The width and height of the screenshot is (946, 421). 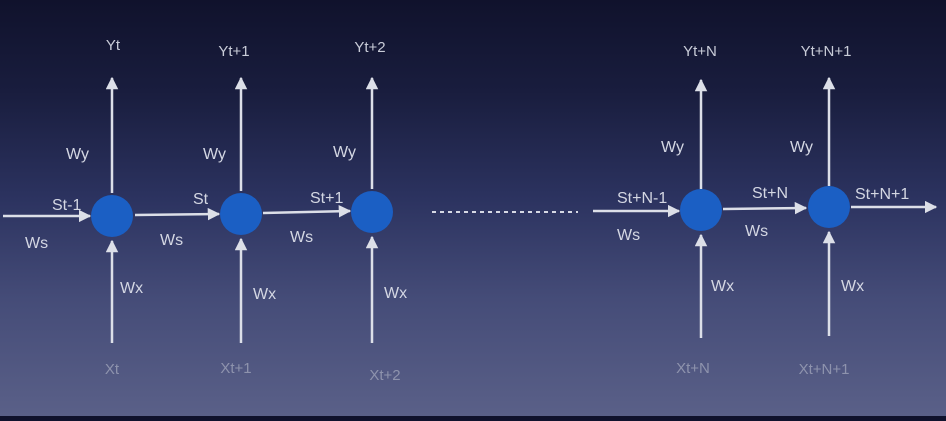 I want to click on weight-y-label-tN1: Wy, so click(x=801, y=147).